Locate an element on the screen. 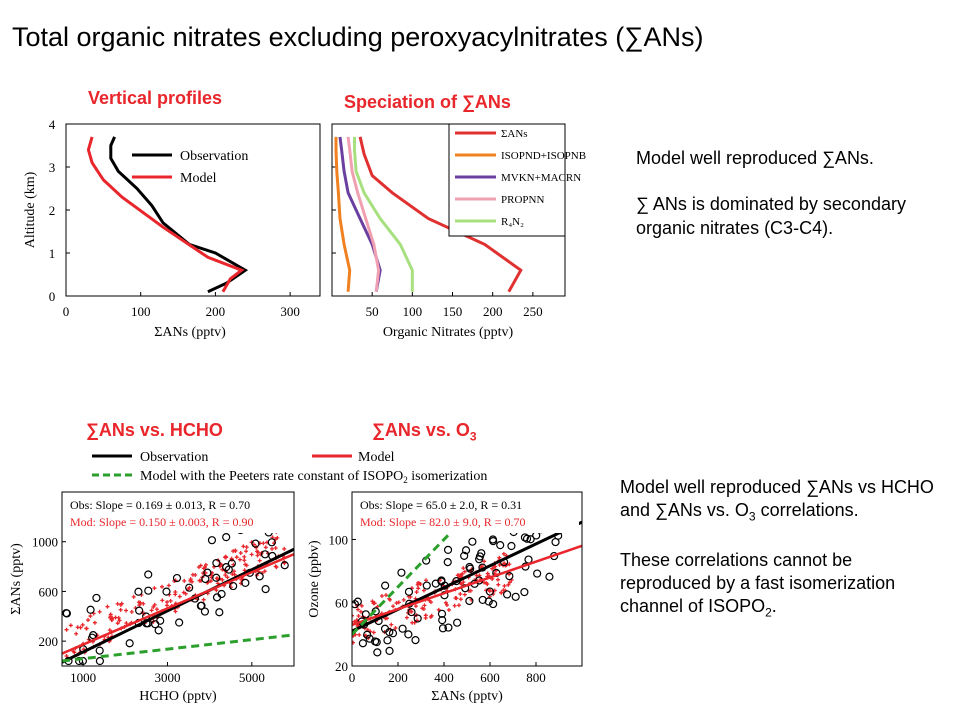  o3-y-tick-label: 100 is located at coordinates (339, 539).